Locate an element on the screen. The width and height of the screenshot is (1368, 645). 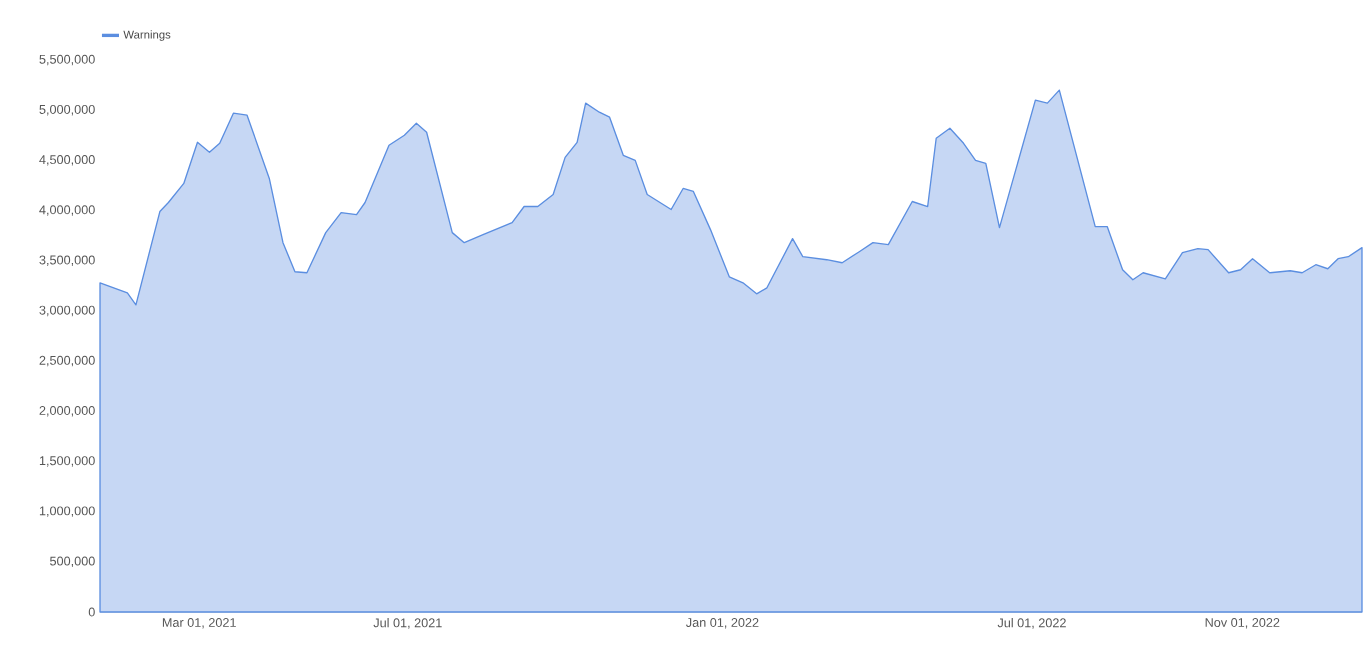
y-tick-label: 1,500,000 is located at coordinates (67, 461).